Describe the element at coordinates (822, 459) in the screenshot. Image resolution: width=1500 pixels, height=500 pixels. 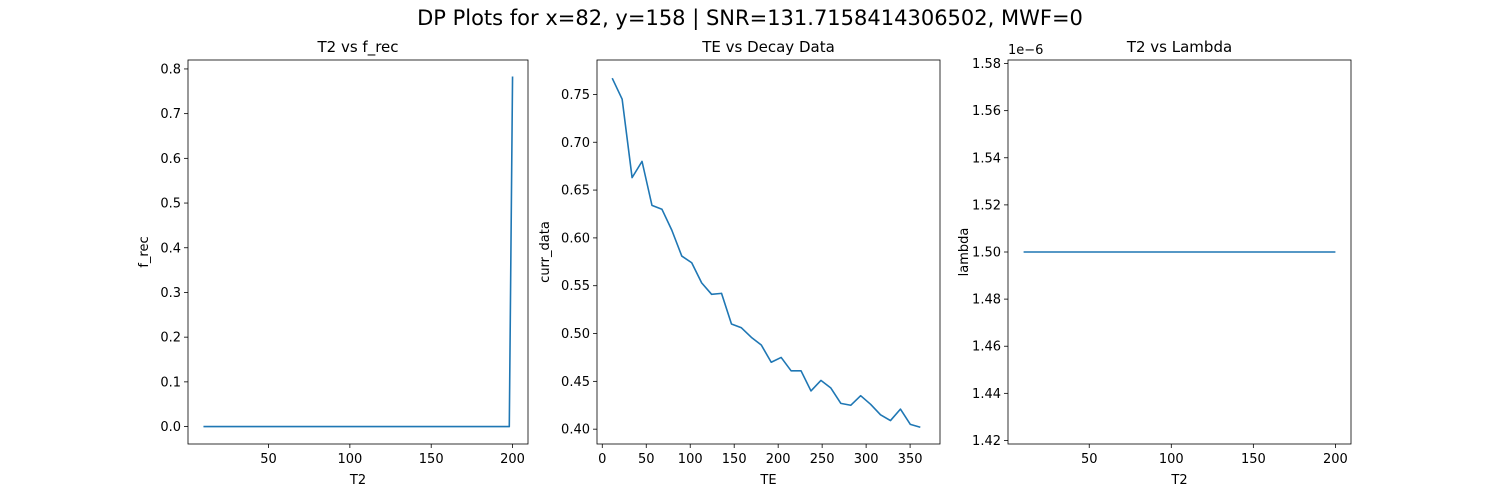
I see `x-tick-label: 250` at that location.